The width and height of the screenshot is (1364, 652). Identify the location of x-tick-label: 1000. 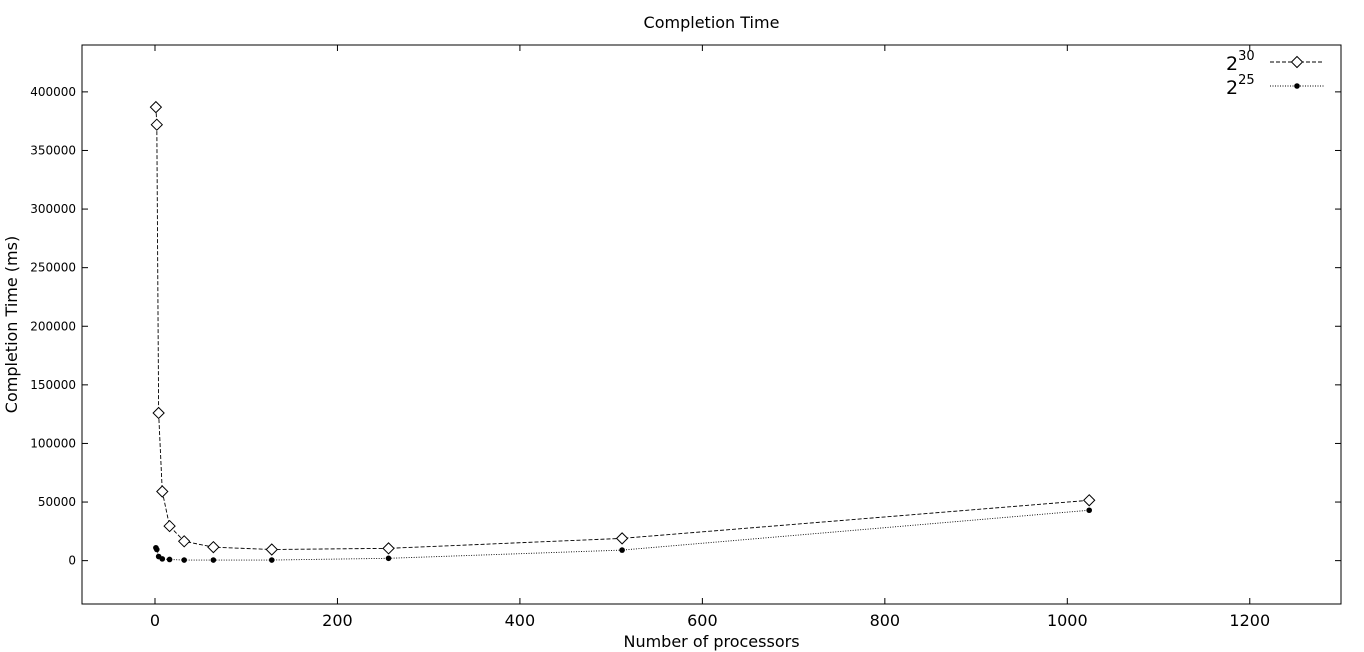
(1067, 620).